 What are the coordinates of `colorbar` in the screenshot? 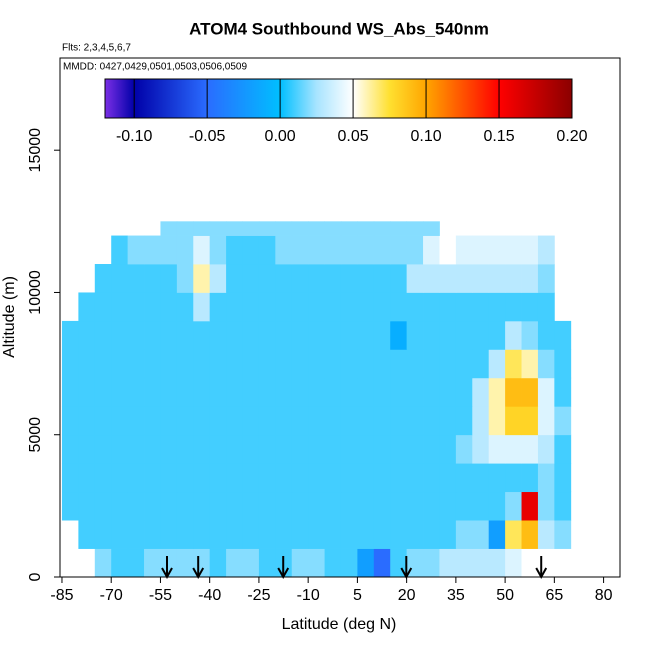 It's located at (338, 98).